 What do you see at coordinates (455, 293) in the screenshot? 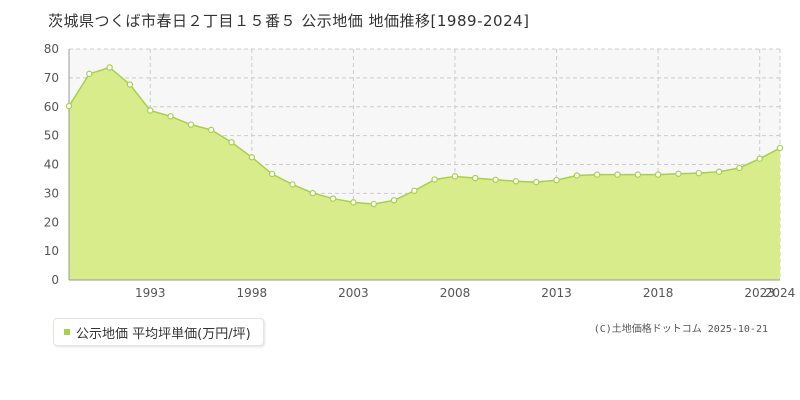
I see `x-tick-label: 2008` at bounding box center [455, 293].